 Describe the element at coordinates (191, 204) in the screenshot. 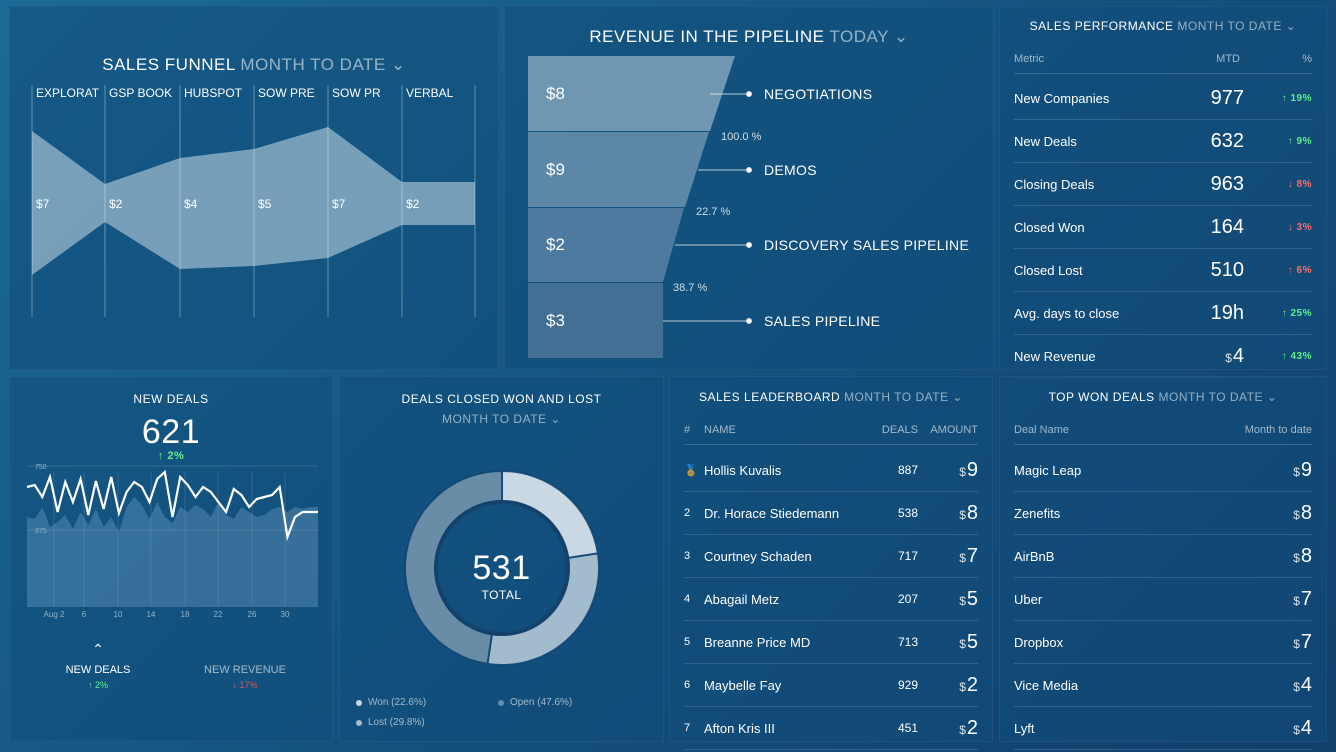

I see `funnel-stage-value: $4` at that location.